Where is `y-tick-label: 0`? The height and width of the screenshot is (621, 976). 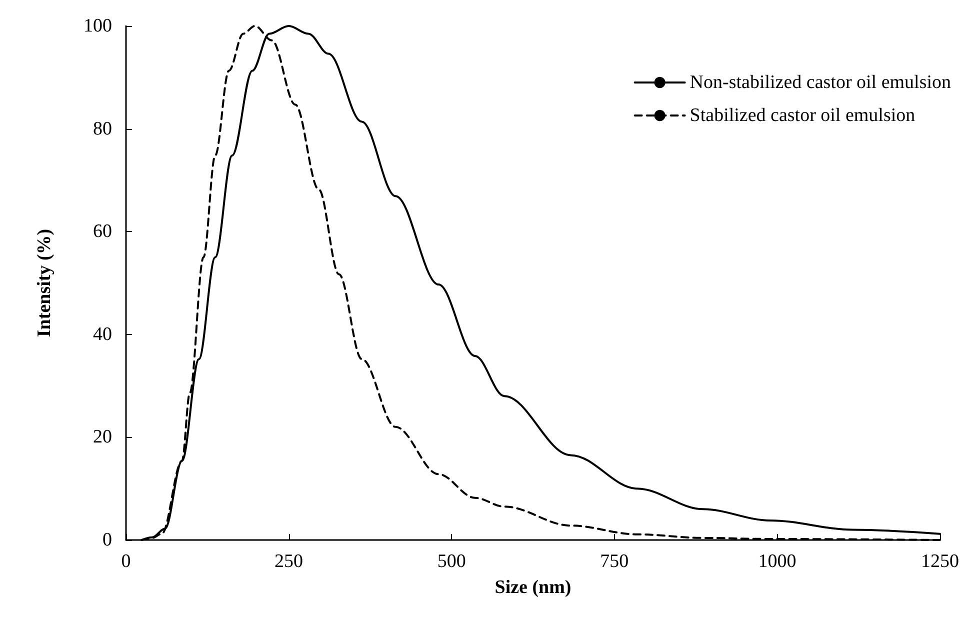 y-tick-label: 0 is located at coordinates (107, 540).